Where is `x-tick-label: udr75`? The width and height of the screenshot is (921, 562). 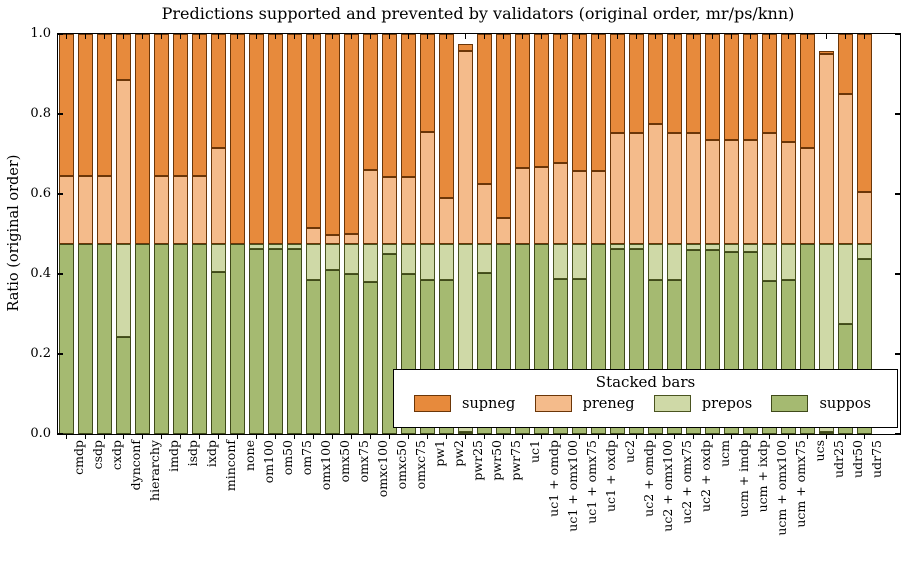 x-tick-label: udr75 is located at coordinates (876, 459).